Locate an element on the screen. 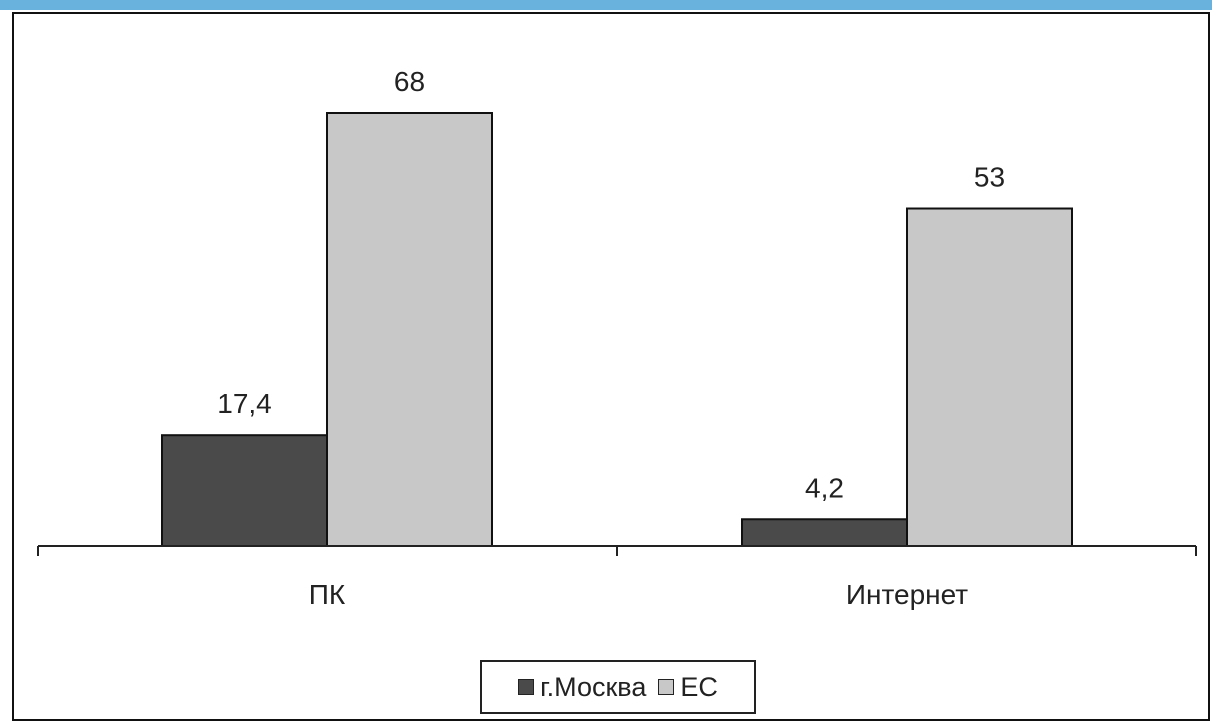 The image size is (1212, 723). legend-item-eu: ЕС is located at coordinates (688, 687).